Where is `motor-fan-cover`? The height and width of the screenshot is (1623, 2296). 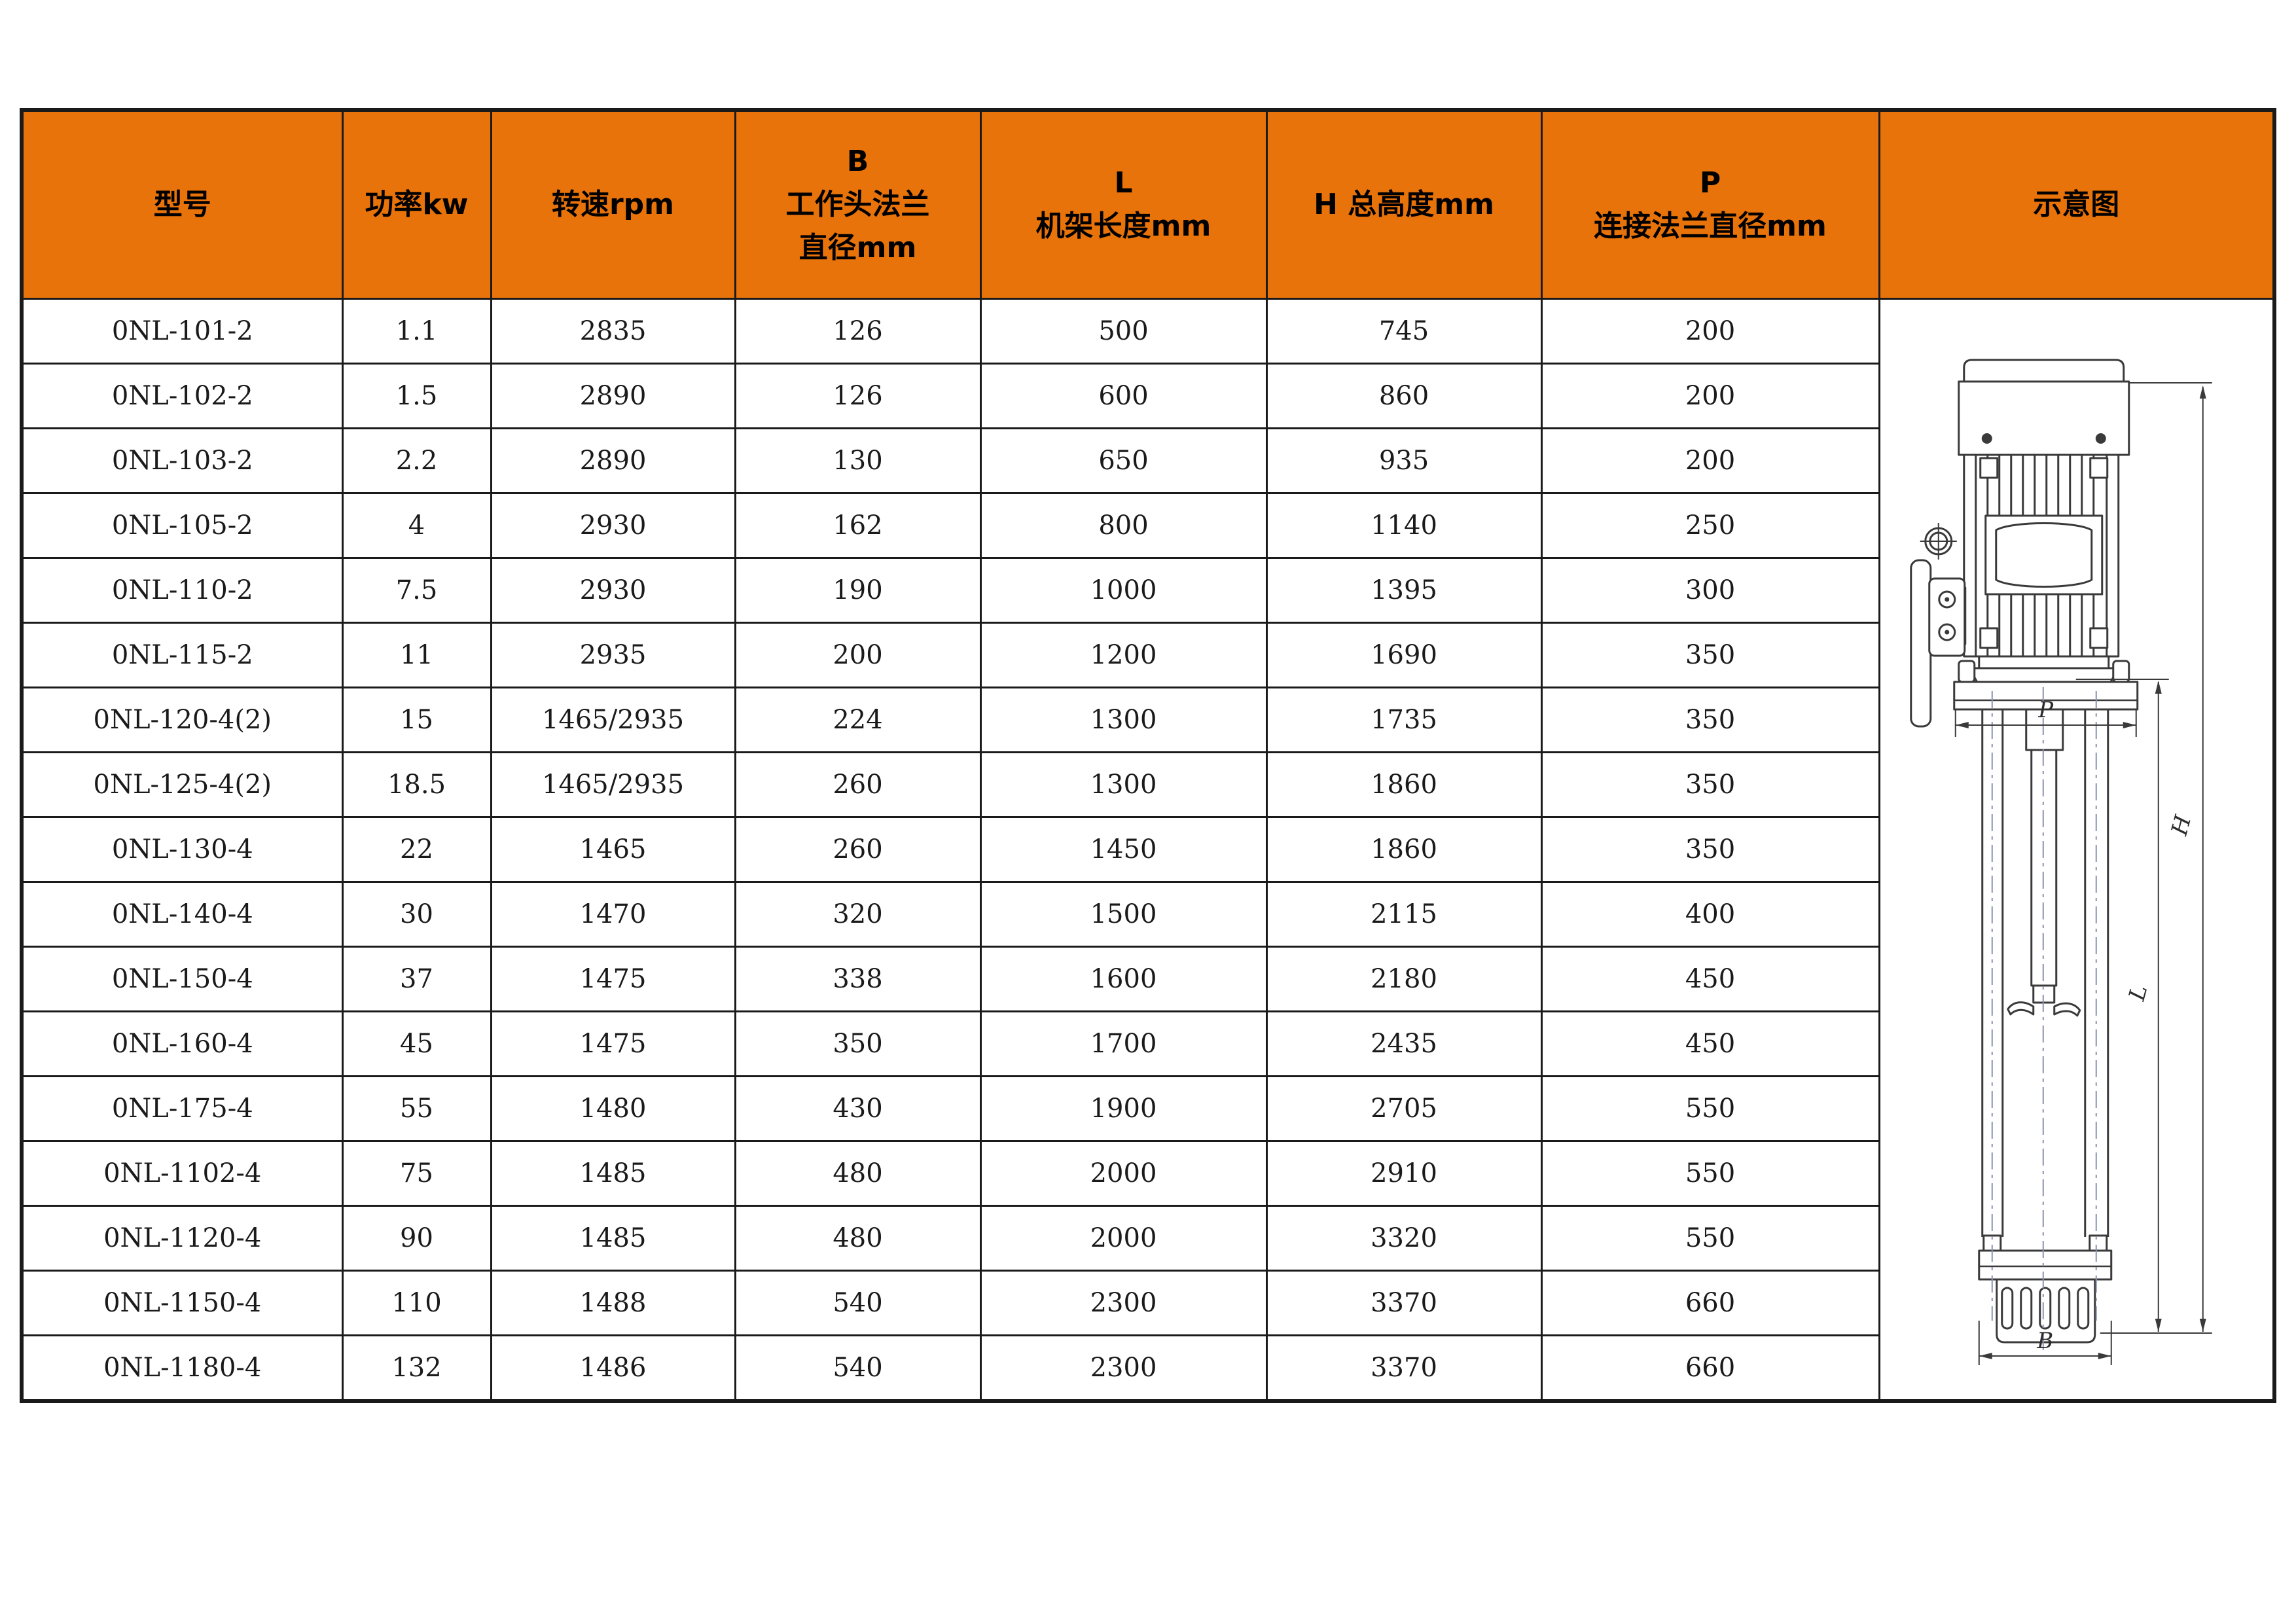 motor-fan-cover is located at coordinates (2043, 418).